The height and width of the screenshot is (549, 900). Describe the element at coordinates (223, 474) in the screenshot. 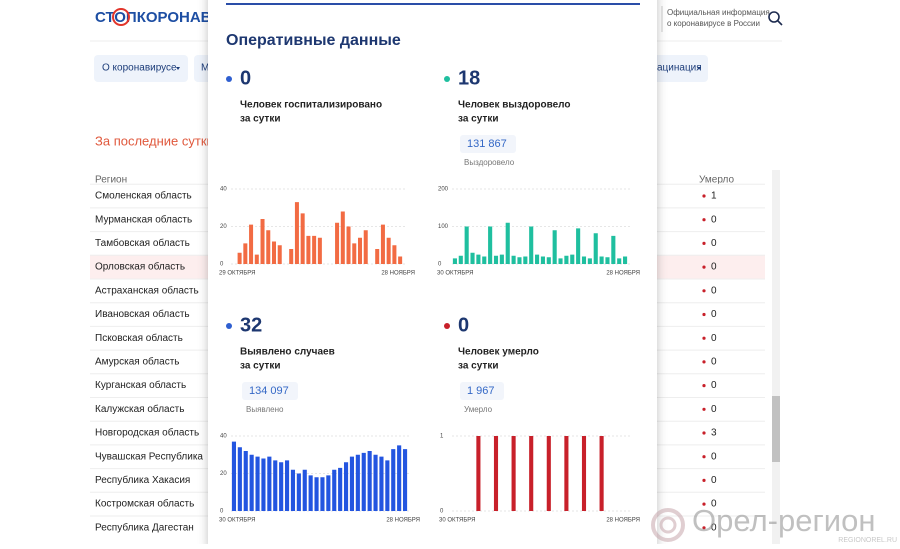

I see `y-tick-label: 20` at that location.